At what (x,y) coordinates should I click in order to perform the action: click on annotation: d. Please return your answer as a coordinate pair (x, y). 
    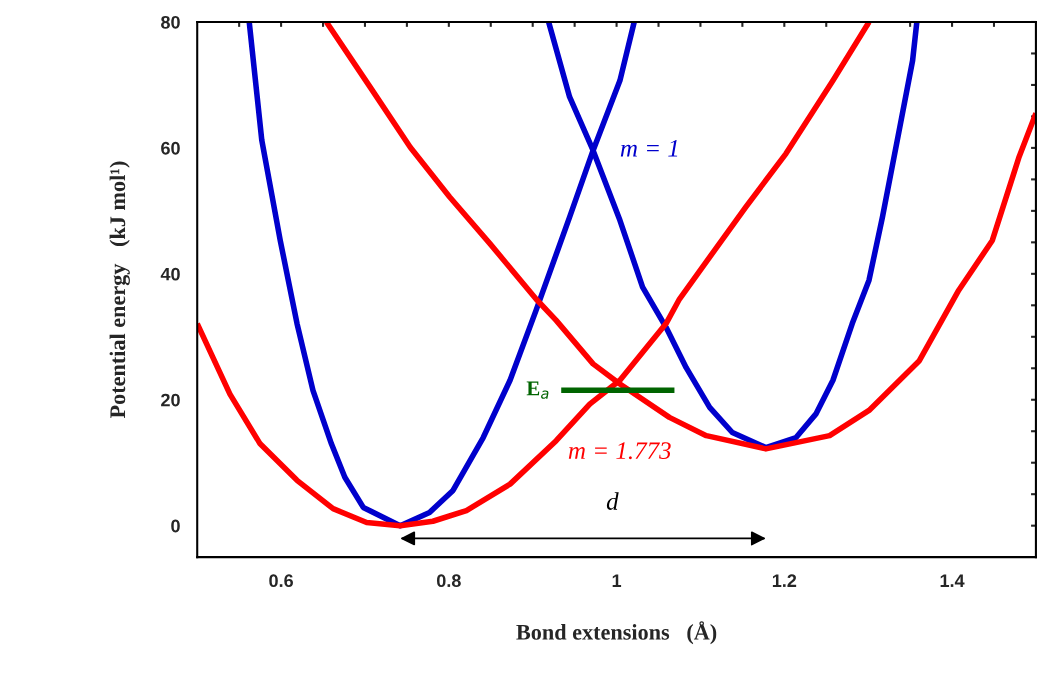
    Looking at the image, I should click on (612, 501).